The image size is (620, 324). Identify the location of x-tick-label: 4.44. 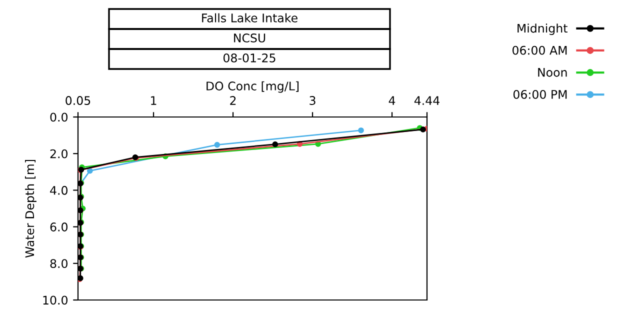
(427, 100).